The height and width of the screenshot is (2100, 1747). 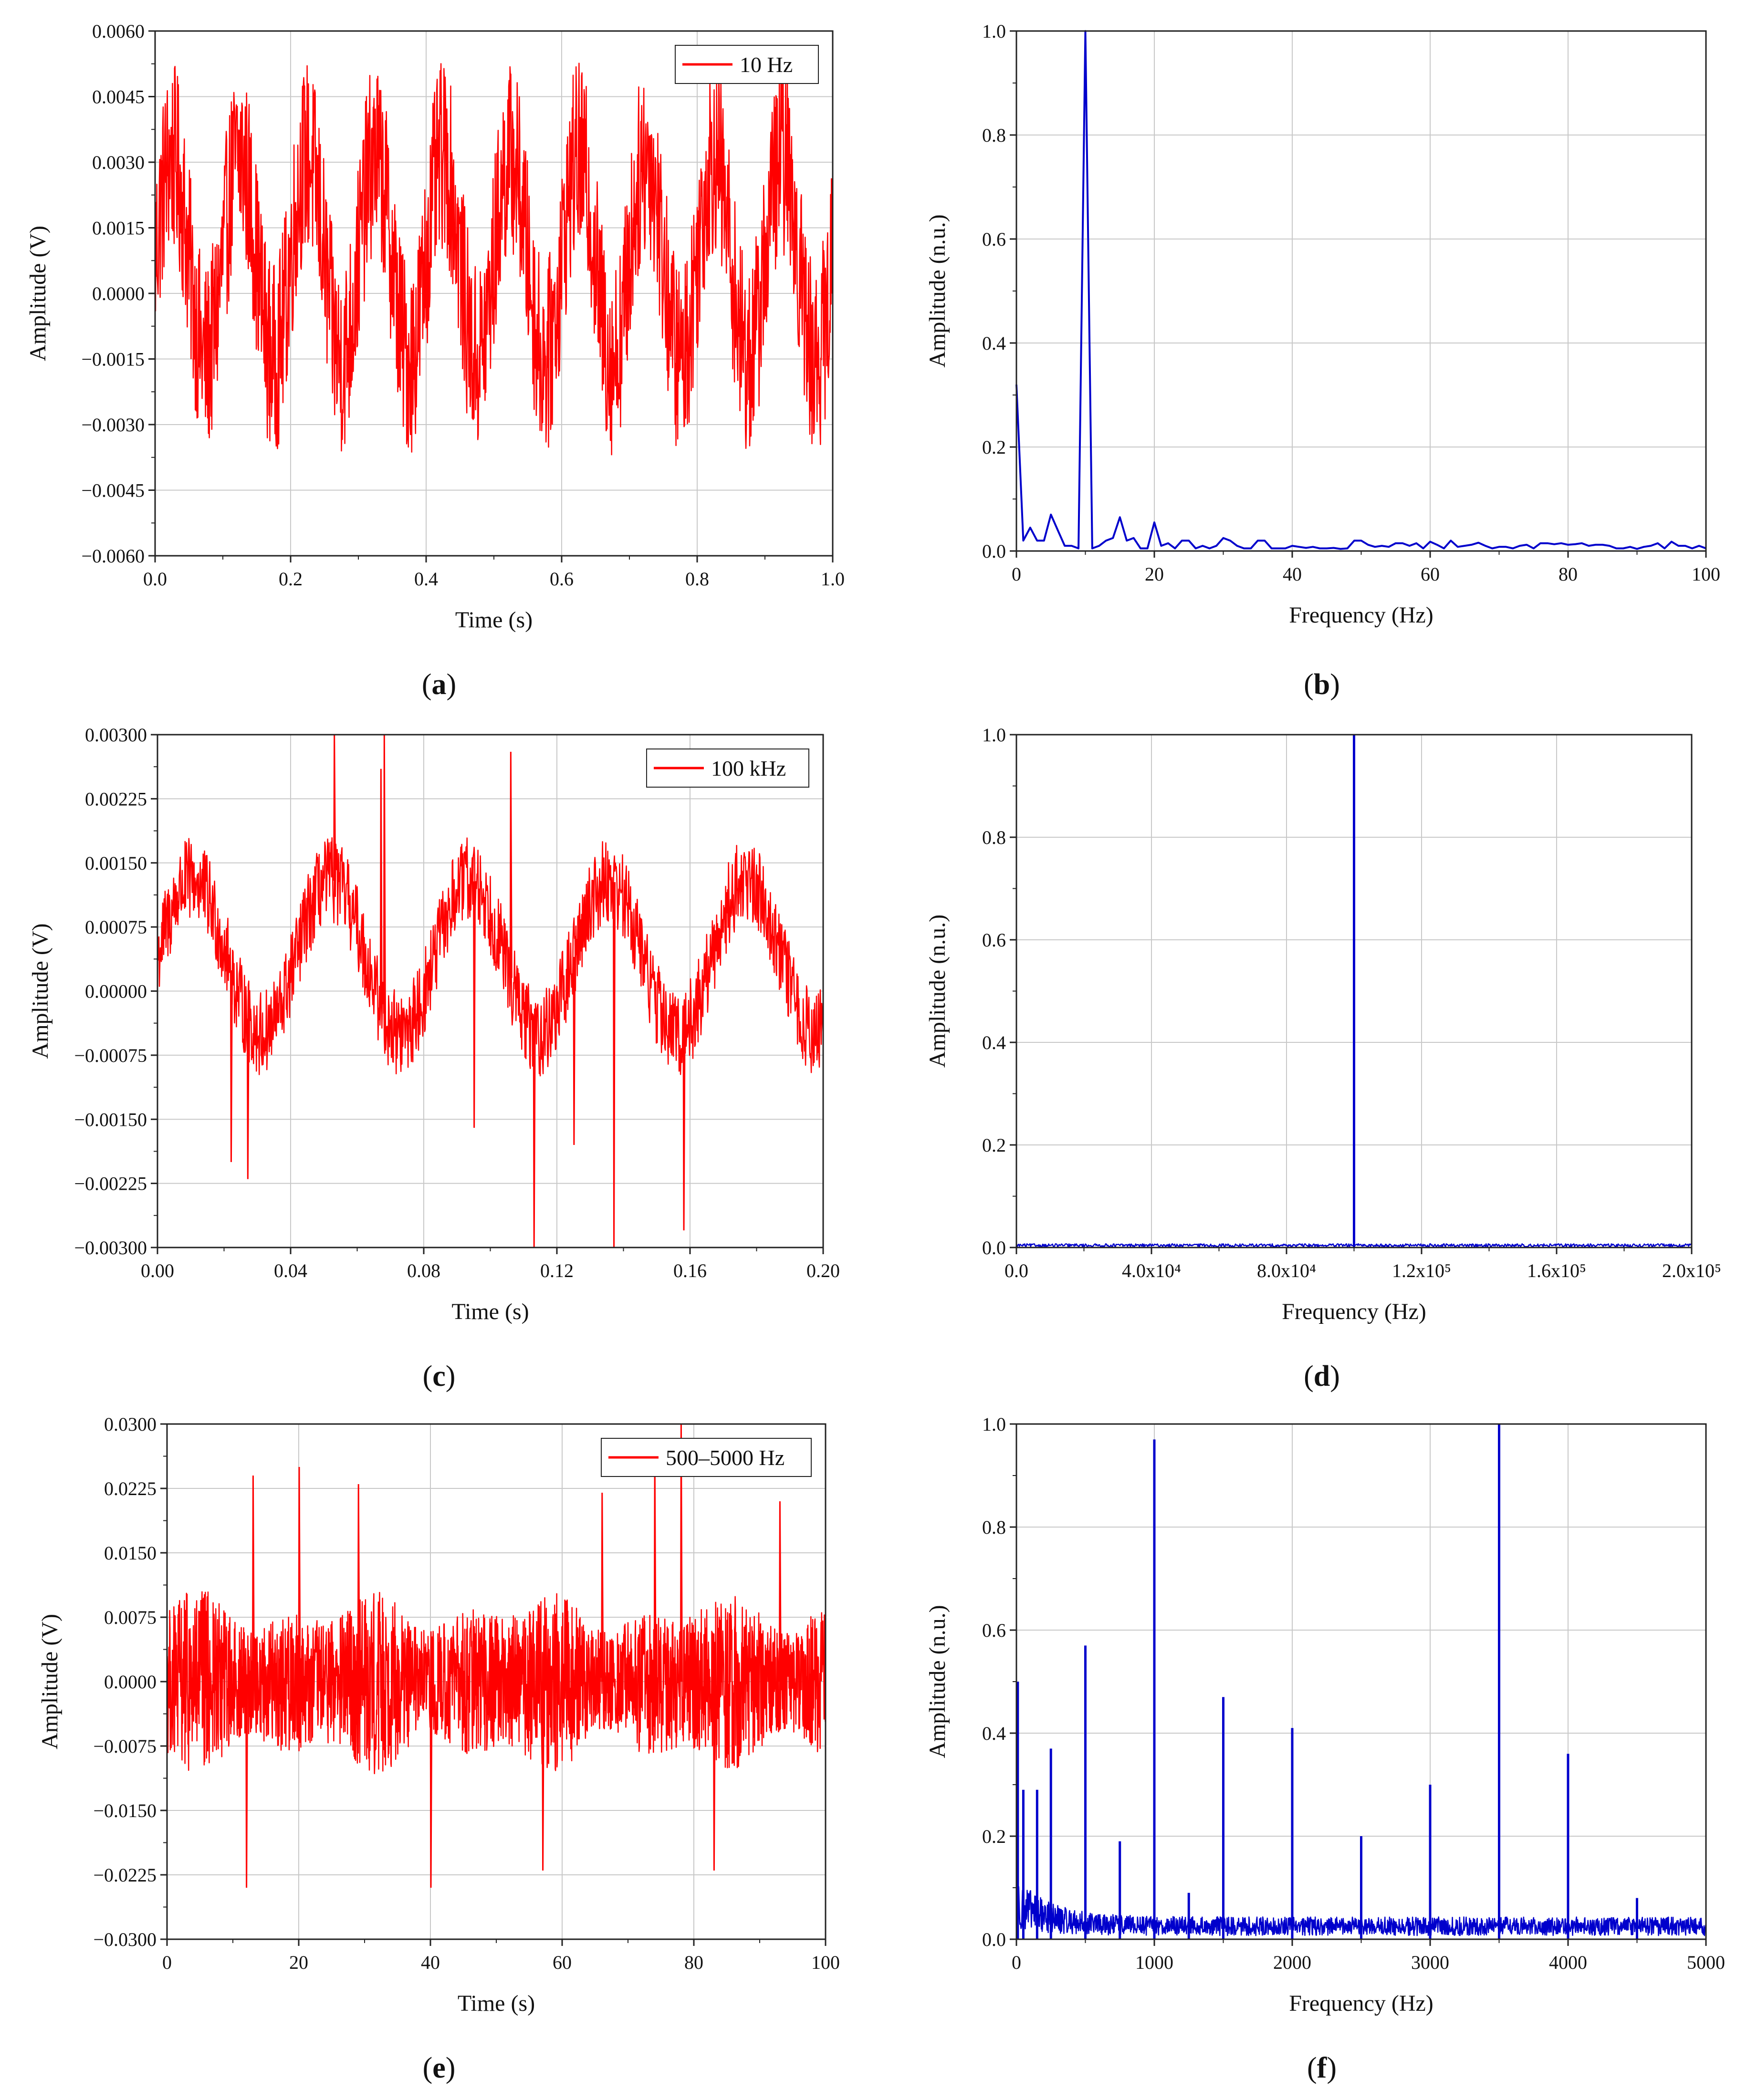 I want to click on ytick-label-c-4: 0.00000, so click(x=116, y=992).